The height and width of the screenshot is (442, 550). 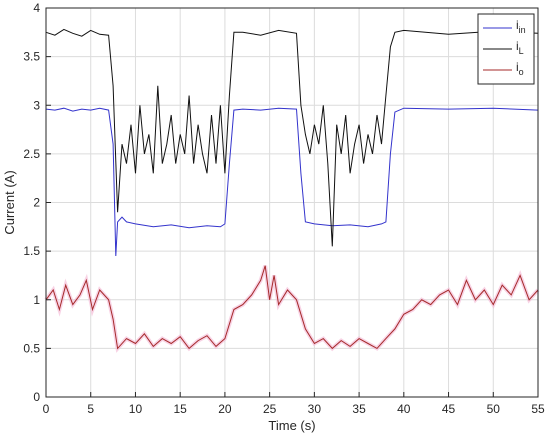 What do you see at coordinates (36, 105) in the screenshot?
I see `y-tick-label: 3` at bounding box center [36, 105].